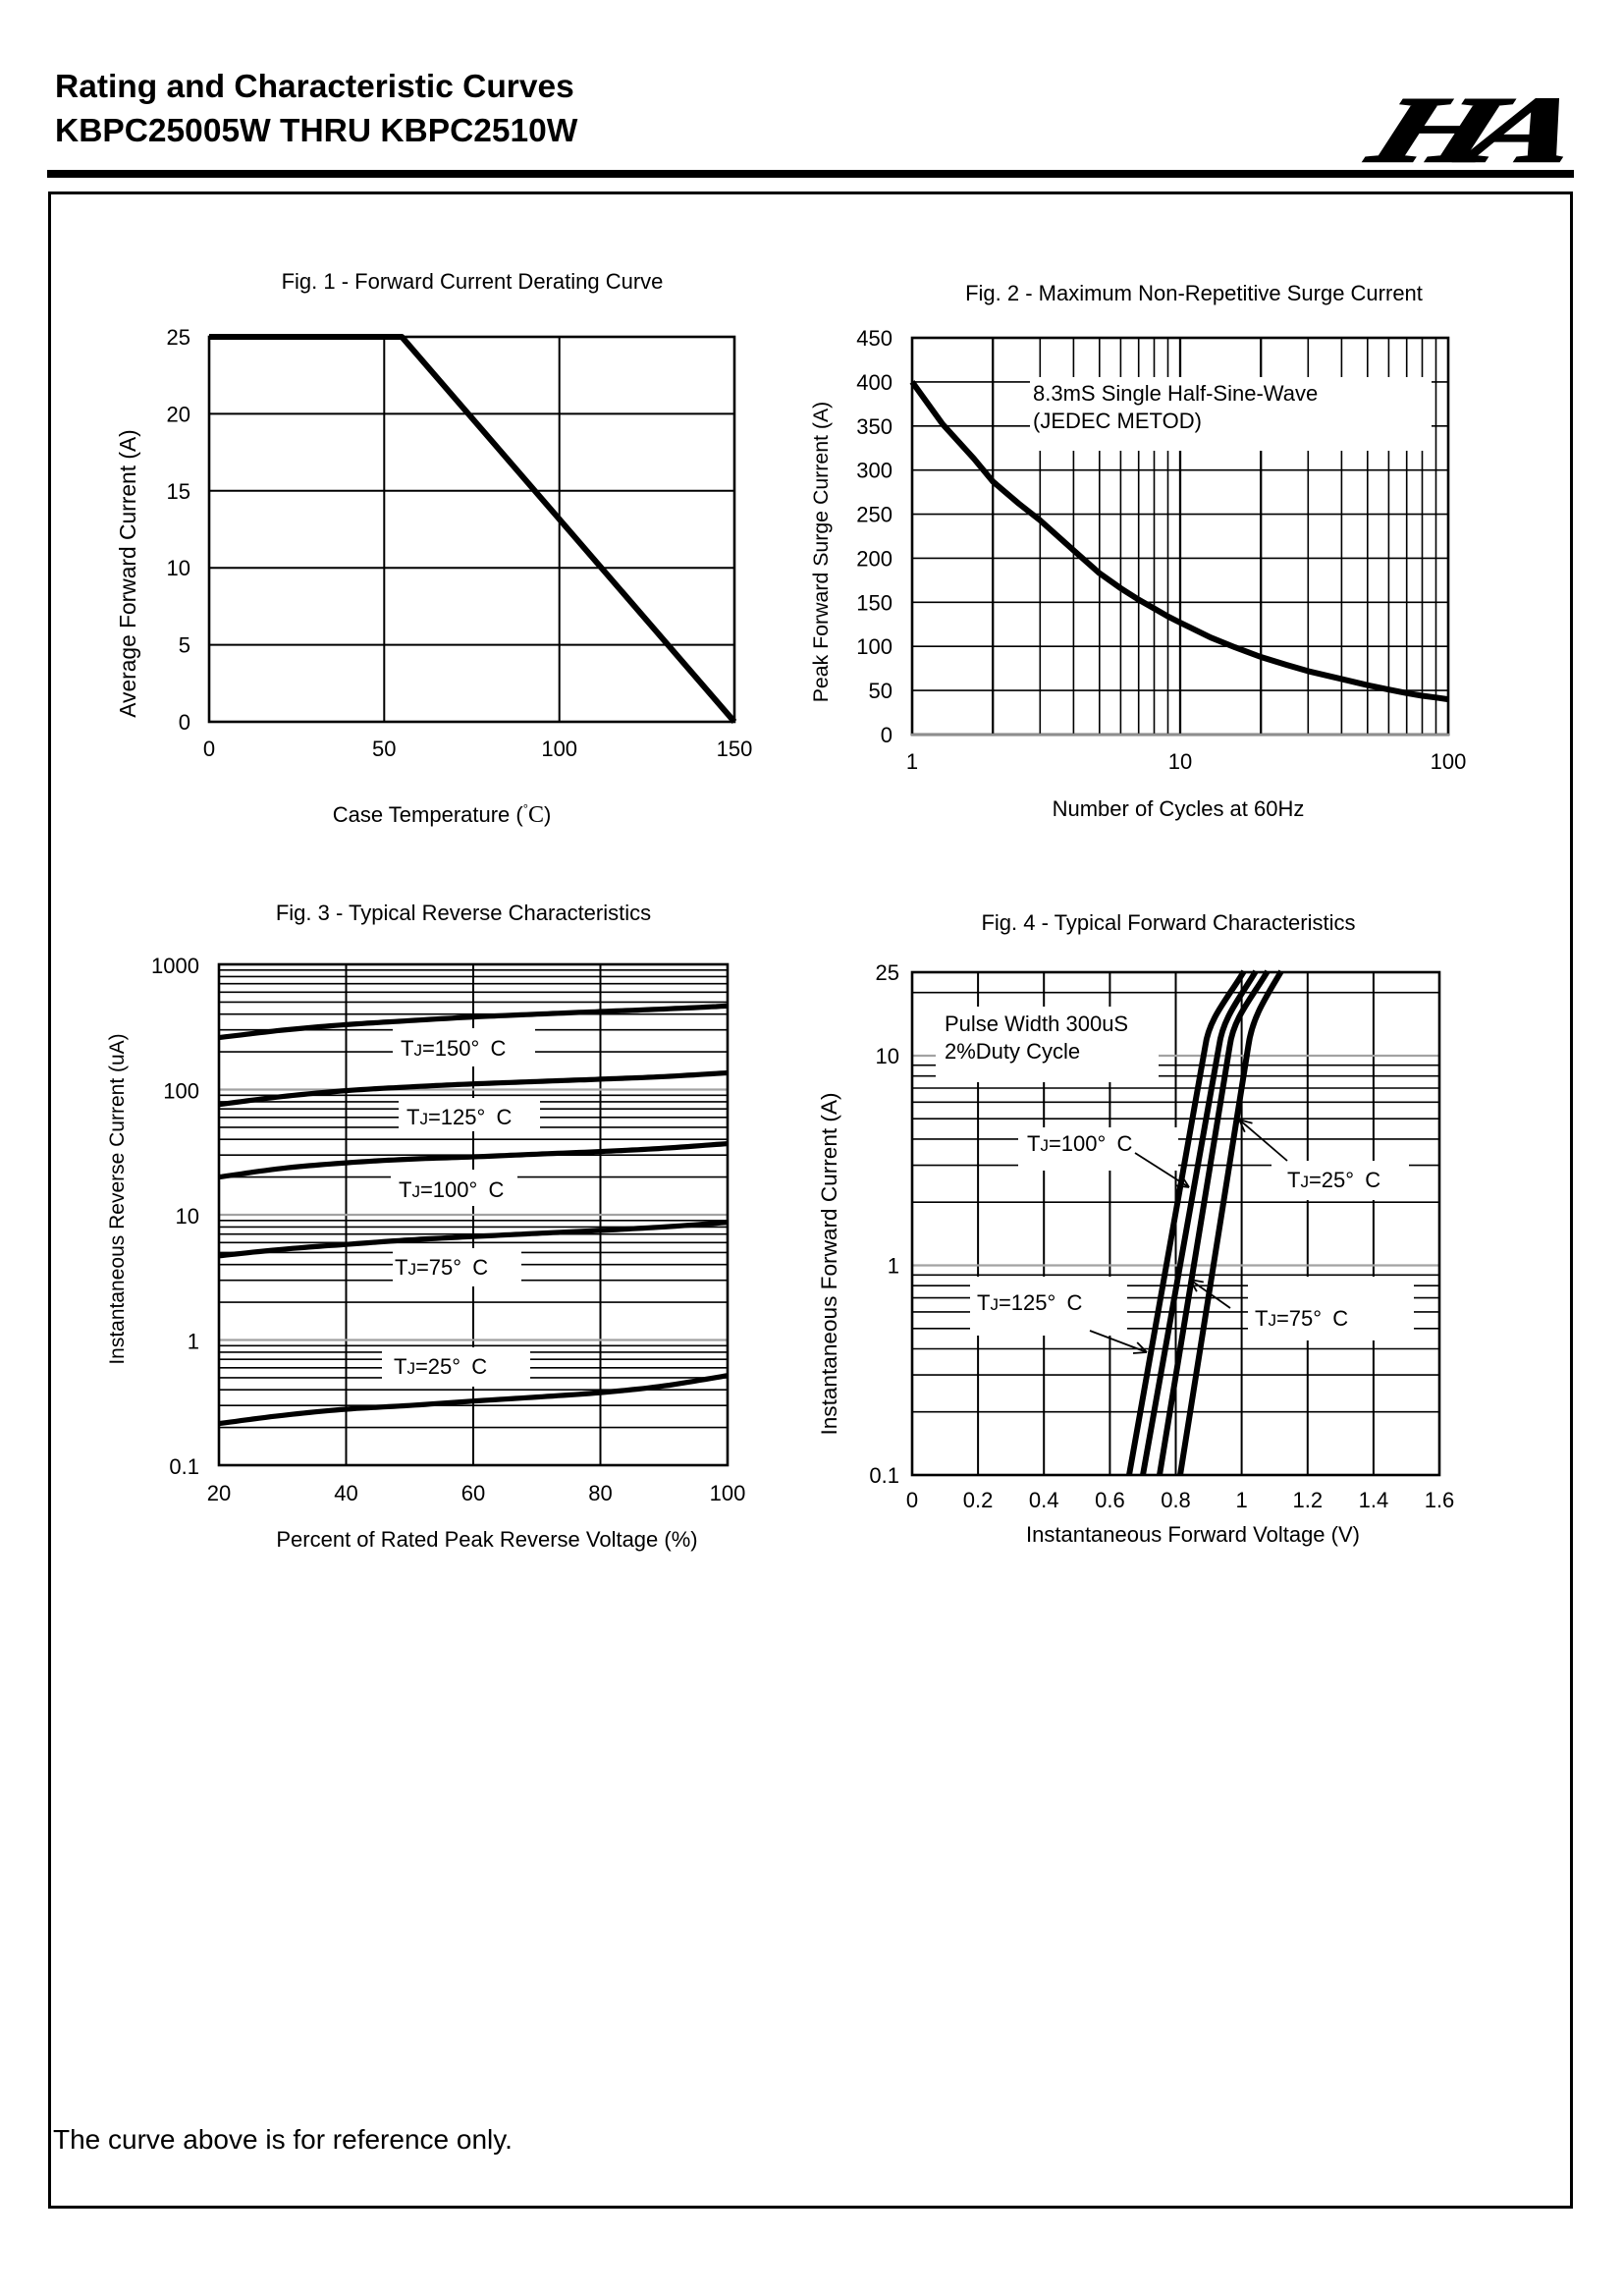  What do you see at coordinates (874, 515) in the screenshot?
I see `svg-text: 250` at bounding box center [874, 515].